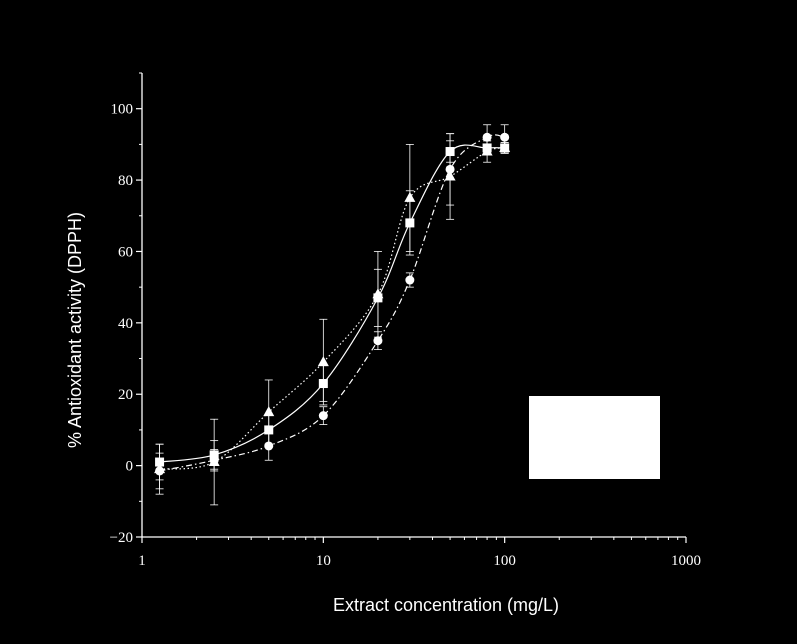  What do you see at coordinates (142, 561) in the screenshot?
I see `x-tick-label: 1` at bounding box center [142, 561].